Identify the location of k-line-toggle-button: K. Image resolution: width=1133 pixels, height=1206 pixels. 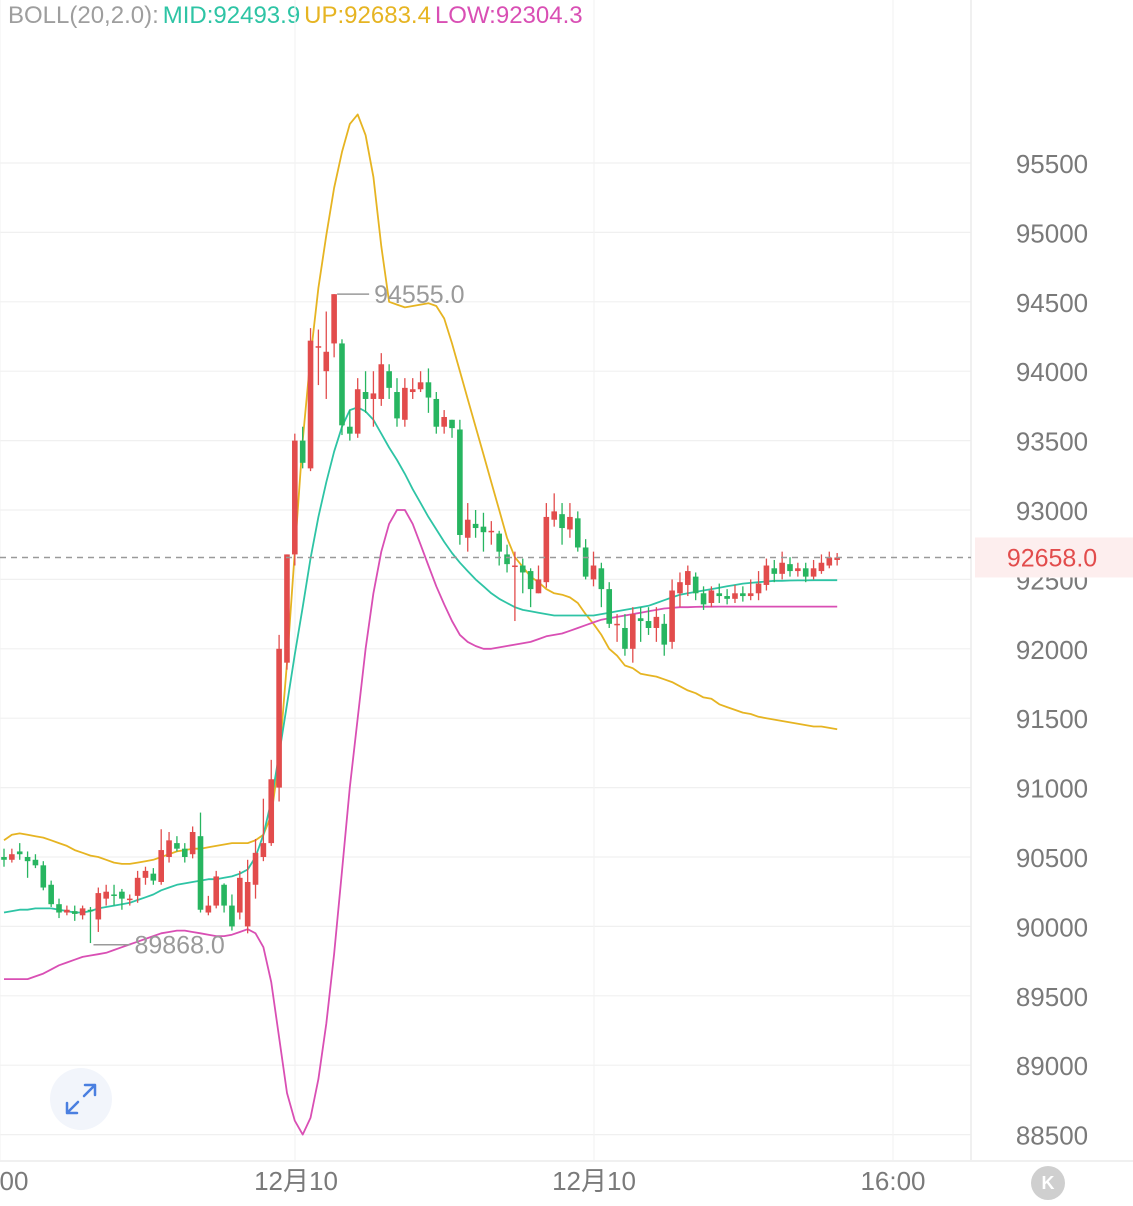
(1048, 1183).